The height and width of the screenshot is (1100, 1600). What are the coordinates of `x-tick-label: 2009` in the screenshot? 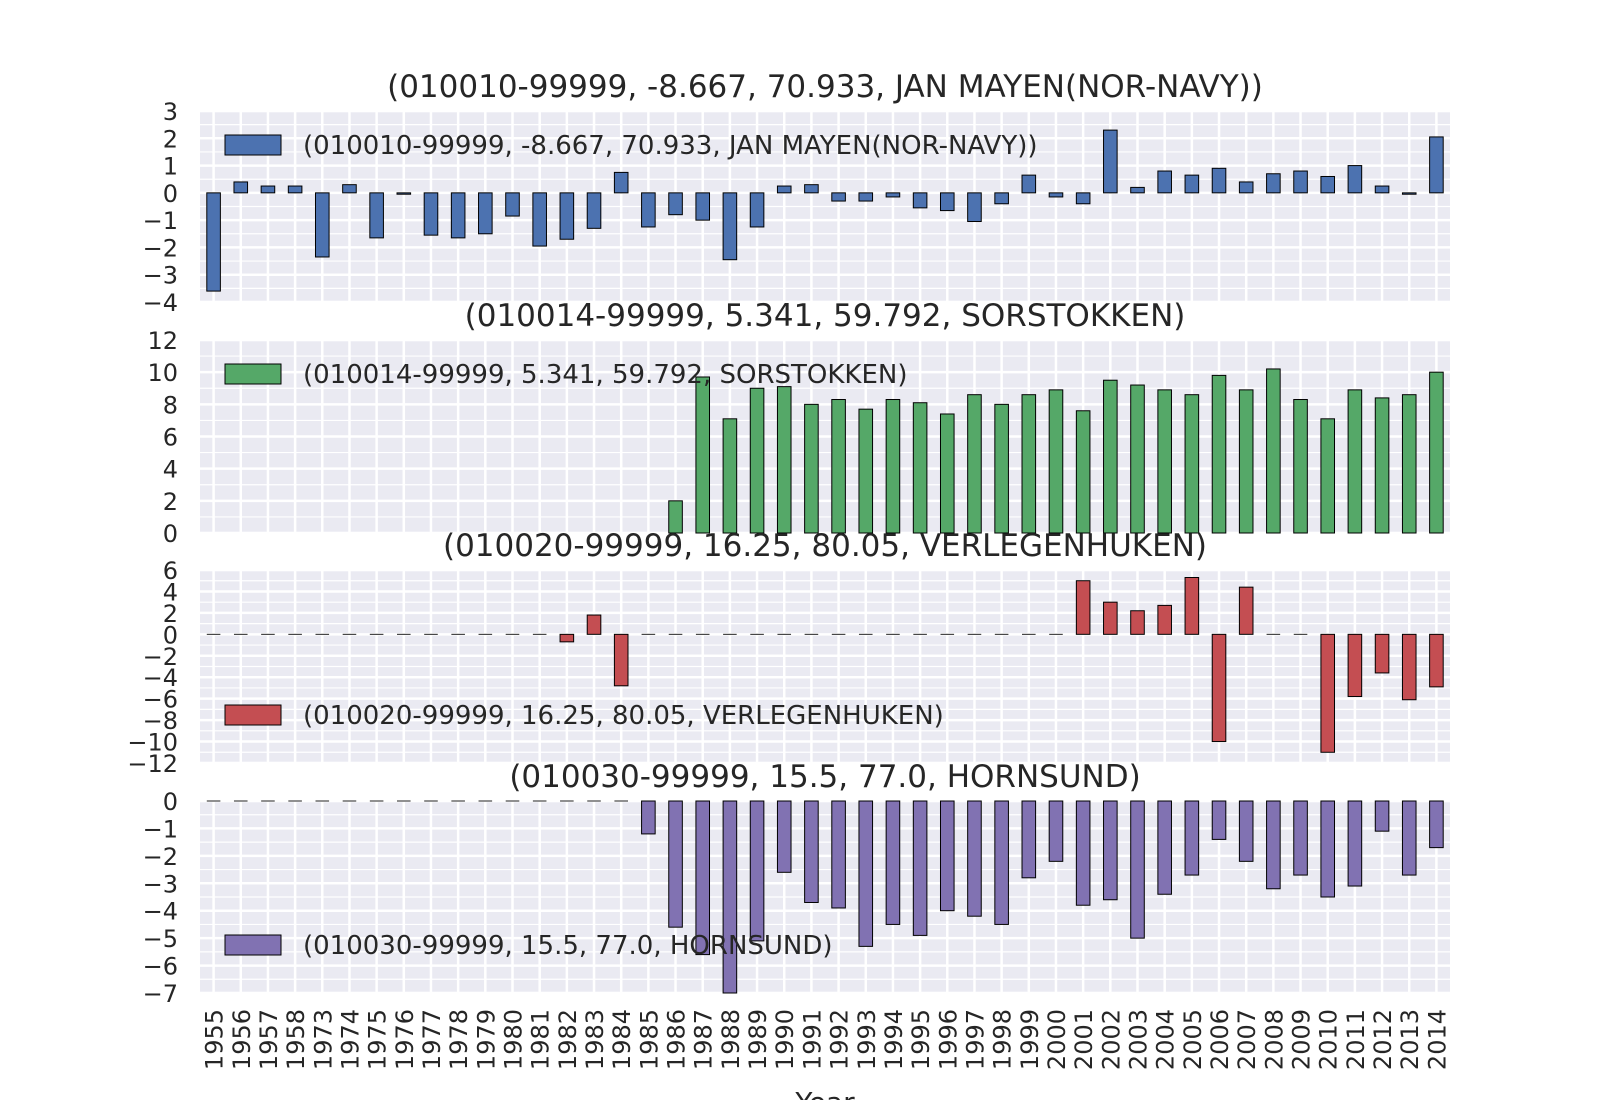 It's located at (1302, 1039).